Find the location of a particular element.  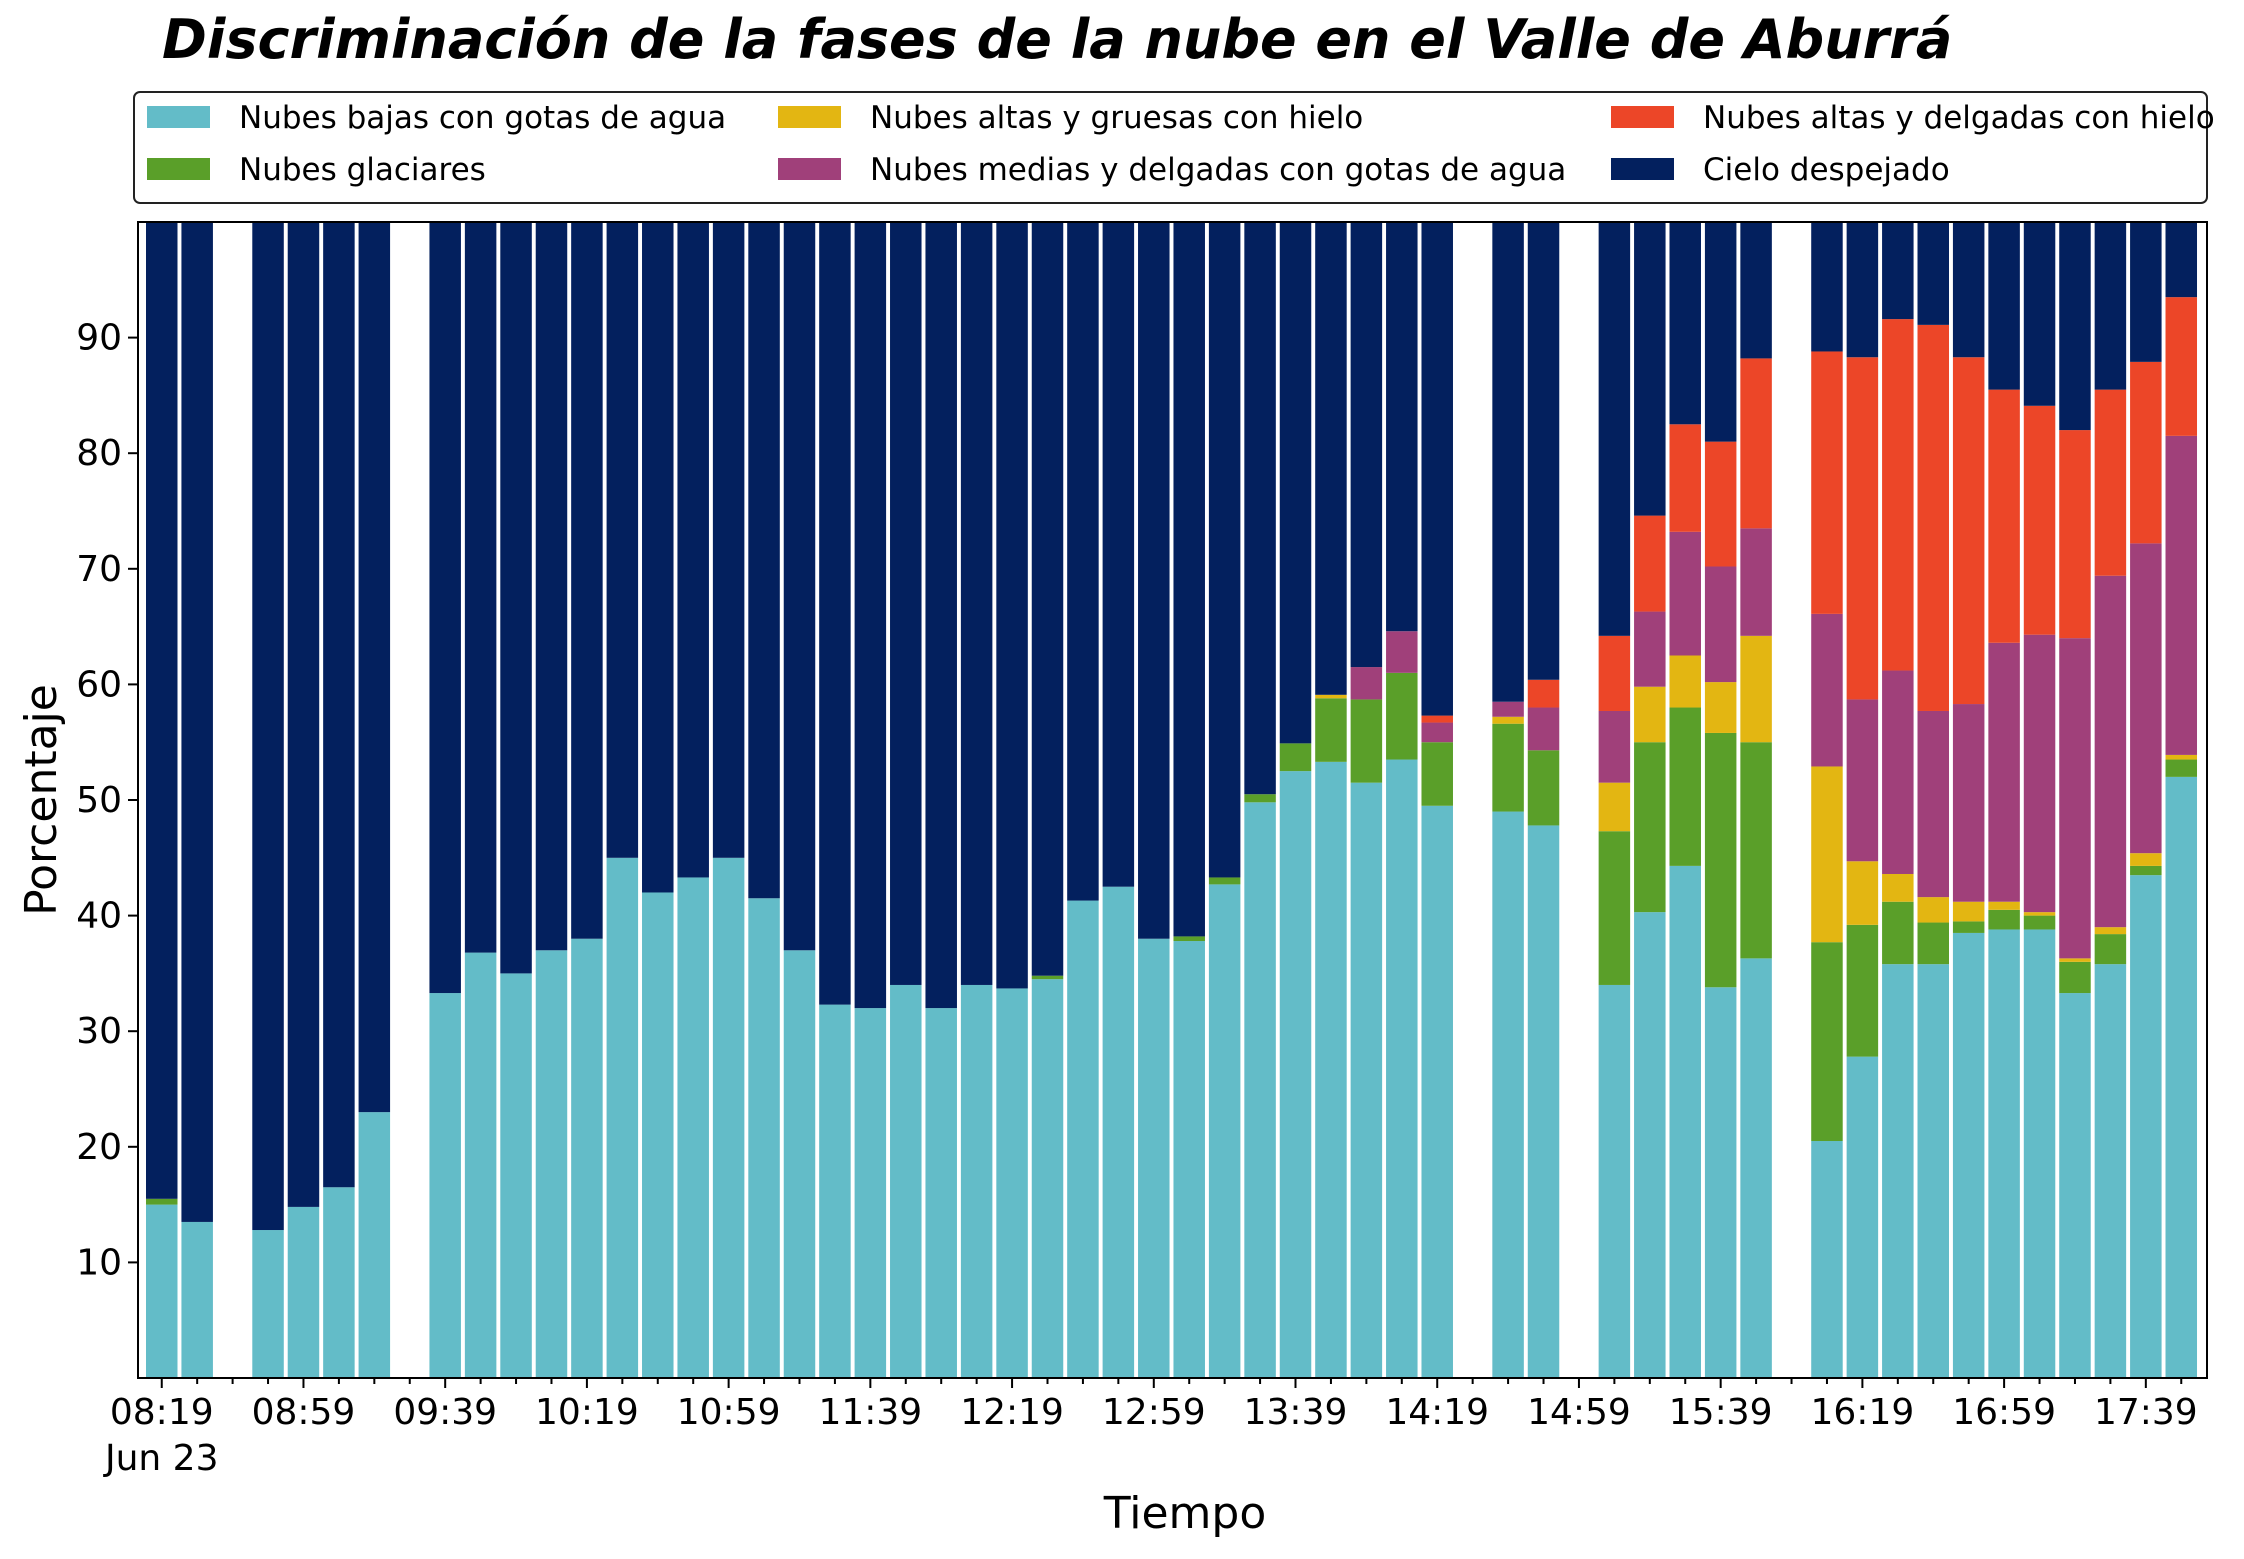

y-tick-label: 60 is located at coordinates (99, 684).